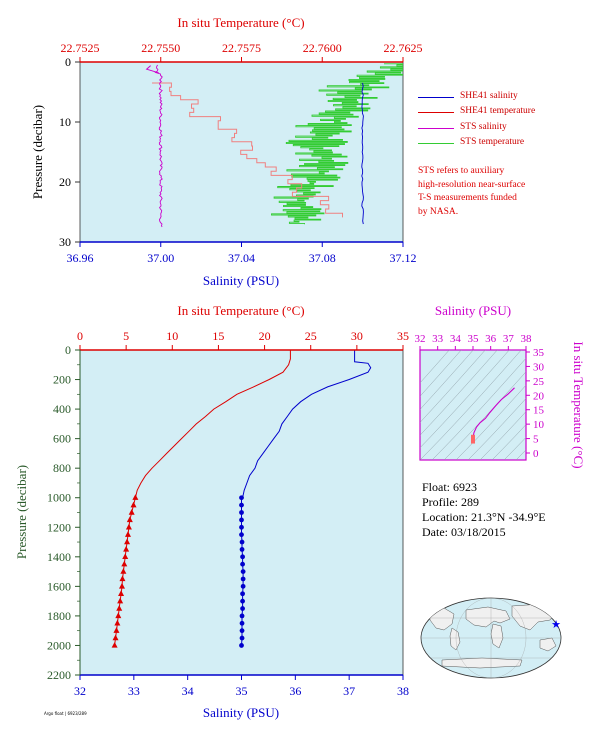 This screenshot has height=736, width=601. What do you see at coordinates (160, 258) in the screenshot?
I see `upper-salinity-tick-label: 37.00` at bounding box center [160, 258].